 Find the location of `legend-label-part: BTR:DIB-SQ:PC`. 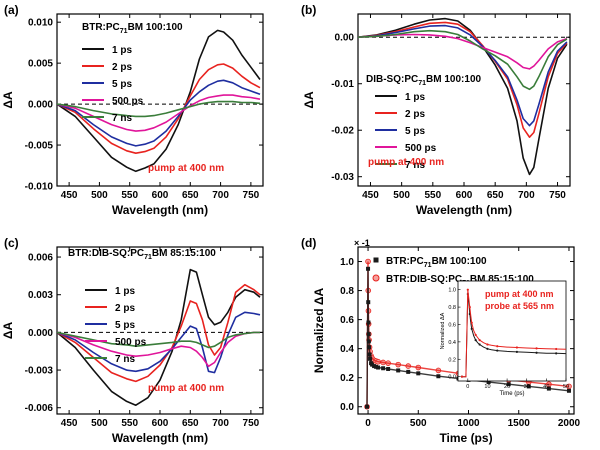

legend-label-part: BTR:DIB-SQ:PC is located at coordinates (424, 279).